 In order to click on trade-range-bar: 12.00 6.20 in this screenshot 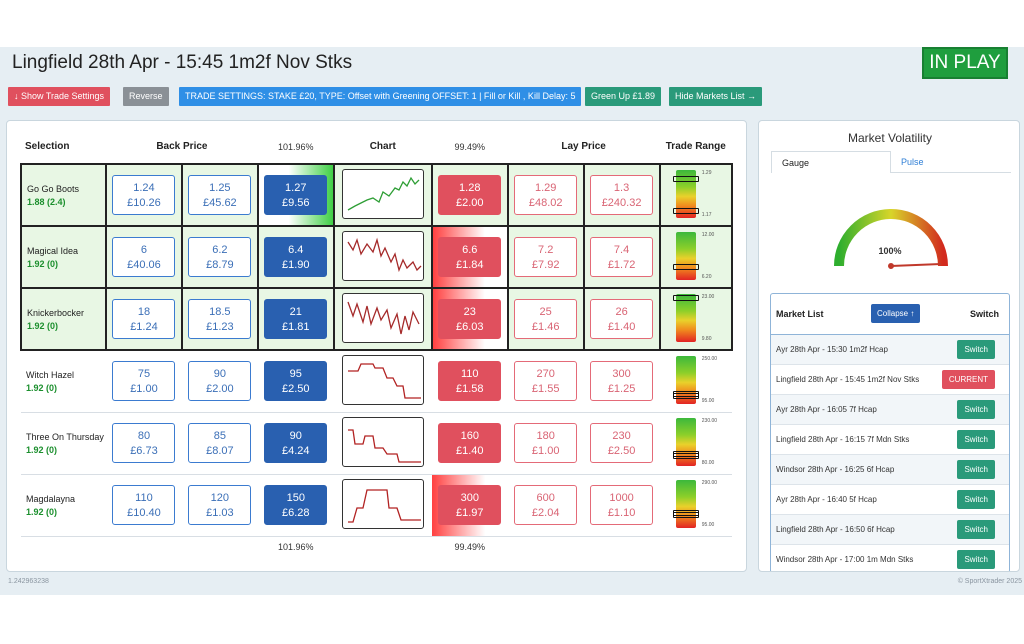, I will do `click(696, 256)`.